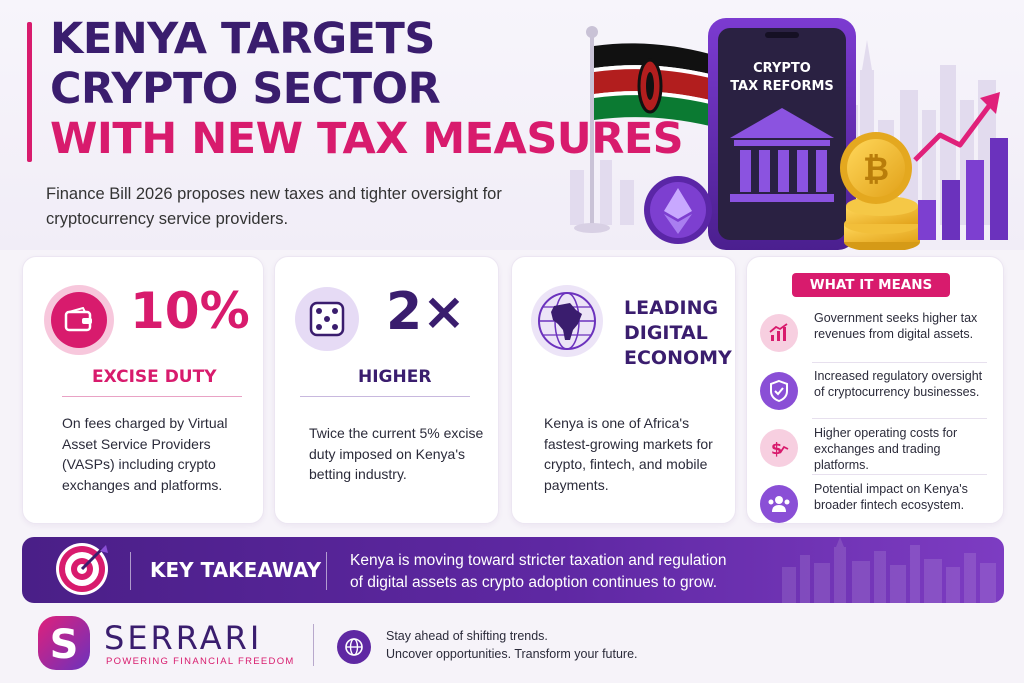  I want to click on wallet-icon-circle, so click(79, 320).